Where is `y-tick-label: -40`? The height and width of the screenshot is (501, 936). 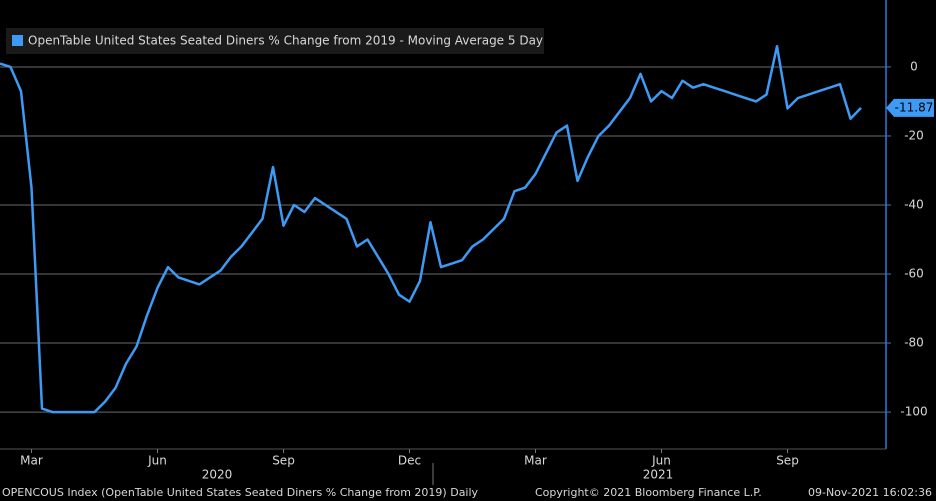
y-tick-label: -40 is located at coordinates (914, 205).